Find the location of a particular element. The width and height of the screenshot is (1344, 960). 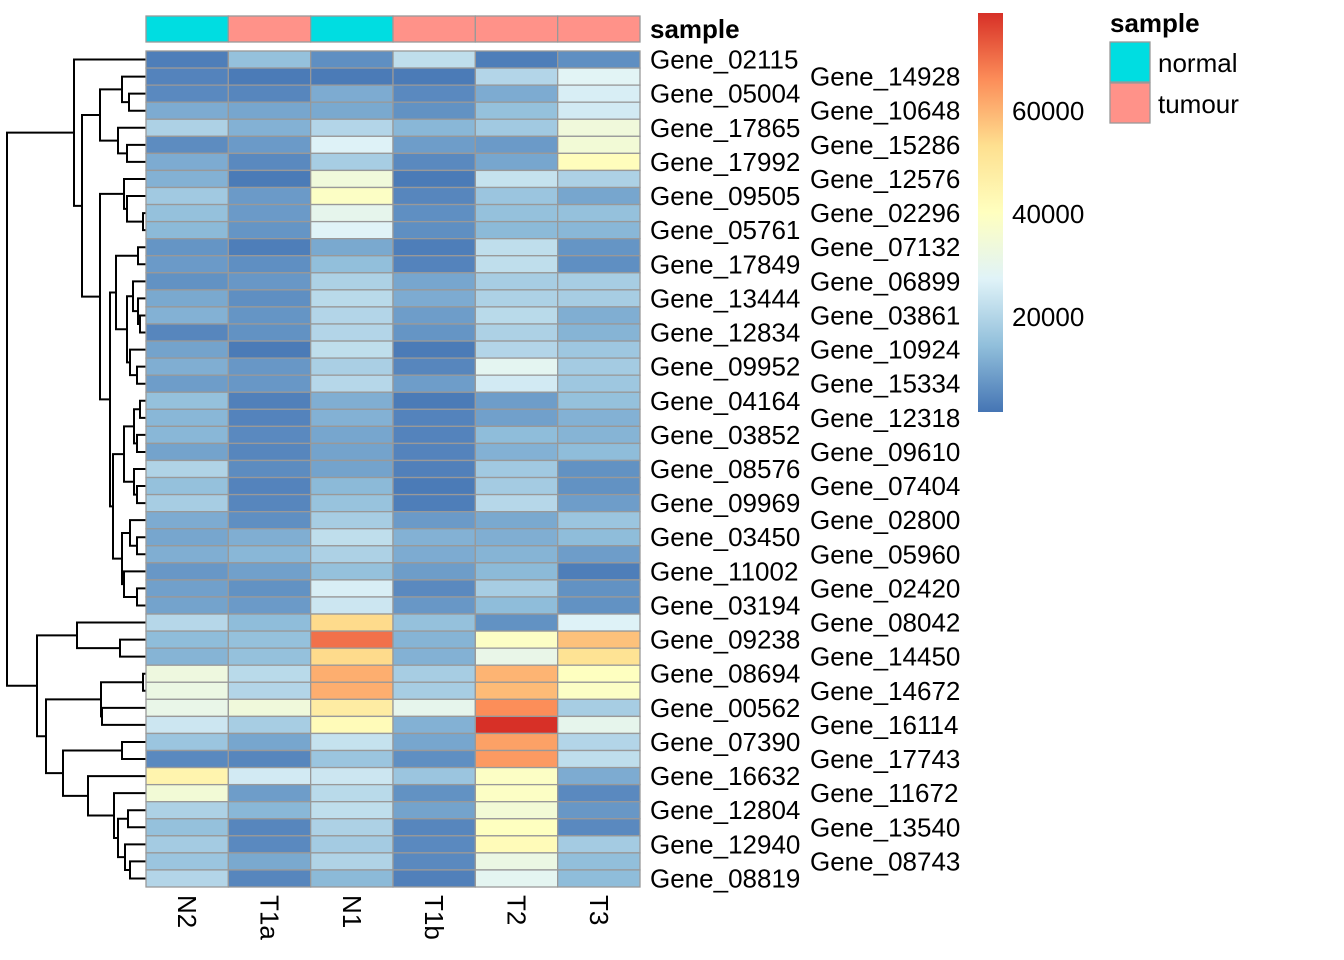

row-label: Gene_09238 is located at coordinates (725, 640).